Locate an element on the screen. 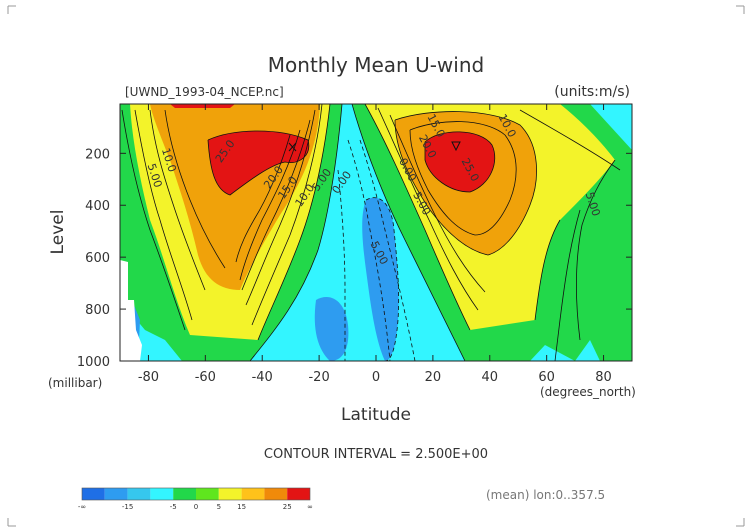 This screenshot has height=532, width=752. x-tick-label: -40 is located at coordinates (262, 377).